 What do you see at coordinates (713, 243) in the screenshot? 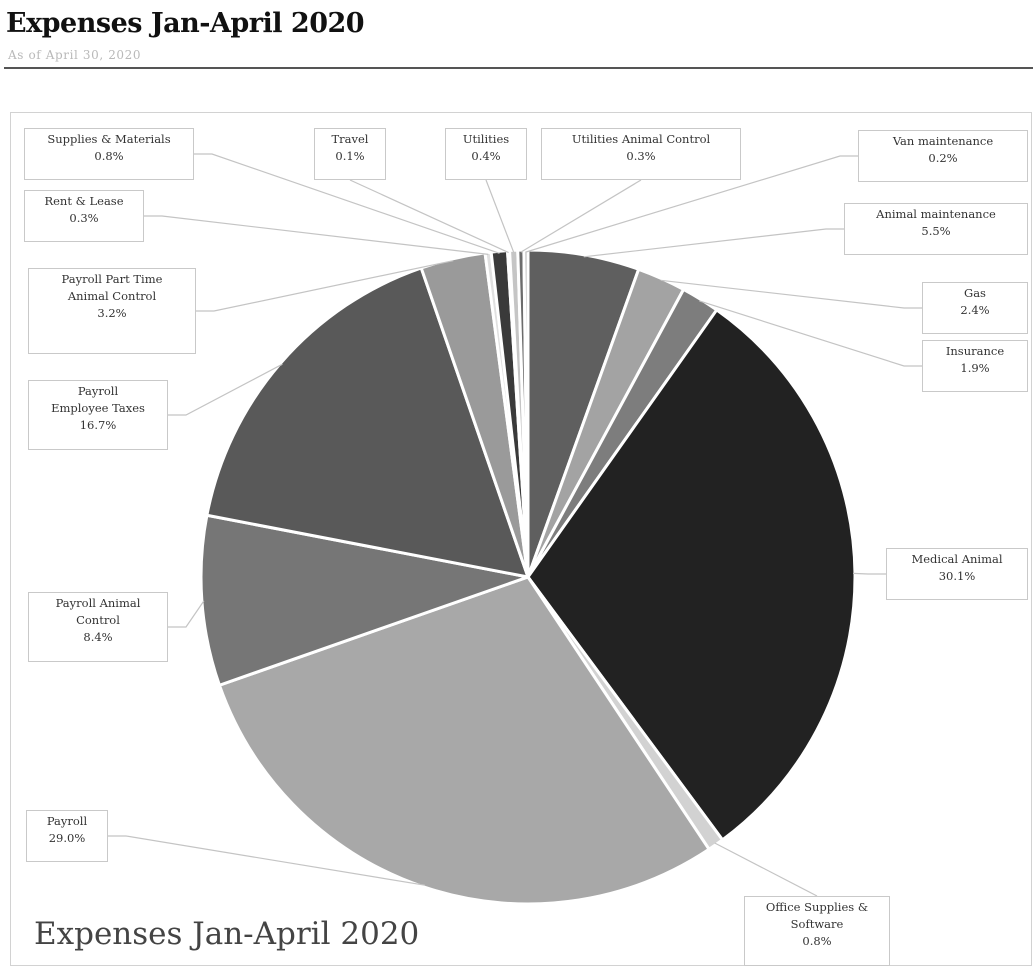
I see `leader-line-animal-maintenance` at bounding box center [713, 243].